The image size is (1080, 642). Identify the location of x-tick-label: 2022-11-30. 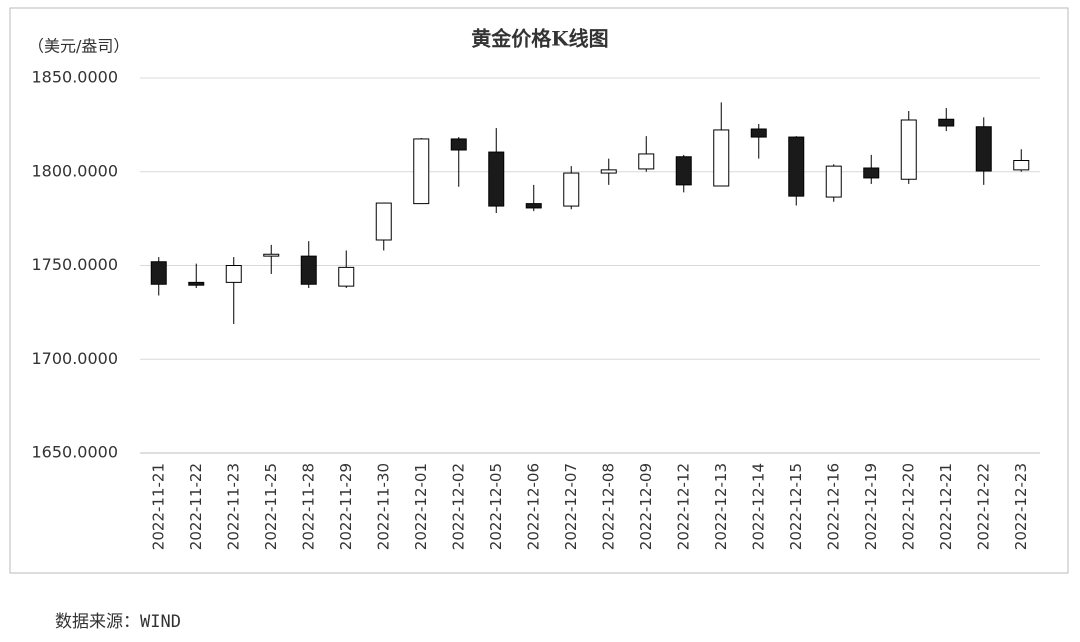
(383, 506).